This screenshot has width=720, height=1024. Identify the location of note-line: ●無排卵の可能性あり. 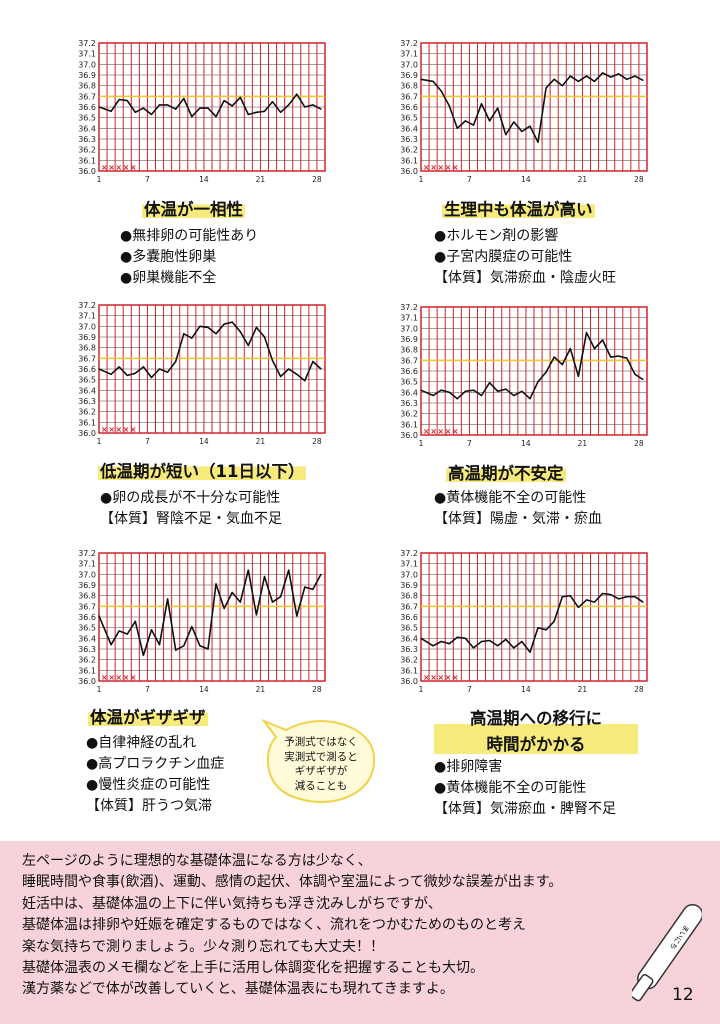
(189, 236).